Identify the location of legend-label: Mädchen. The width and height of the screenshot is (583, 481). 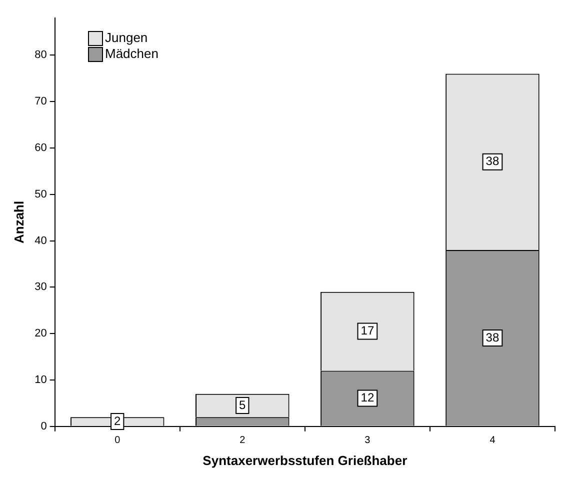
(131, 54).